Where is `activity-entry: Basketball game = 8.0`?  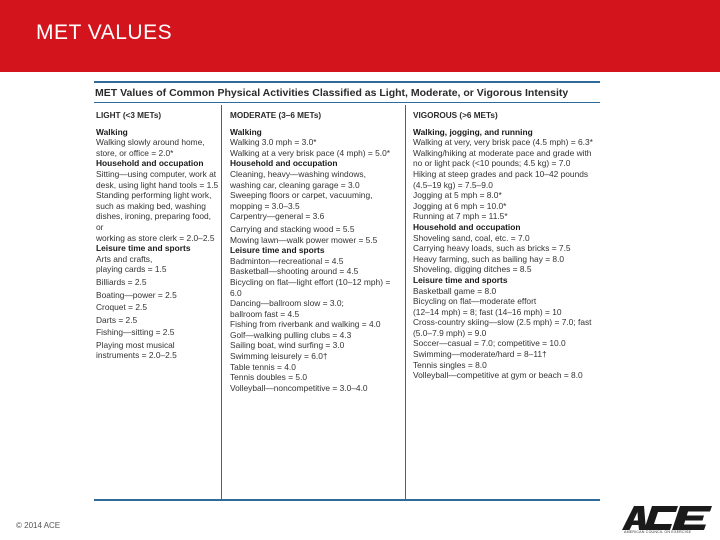
activity-entry: Basketball game = 8.0 is located at coordinates (455, 290).